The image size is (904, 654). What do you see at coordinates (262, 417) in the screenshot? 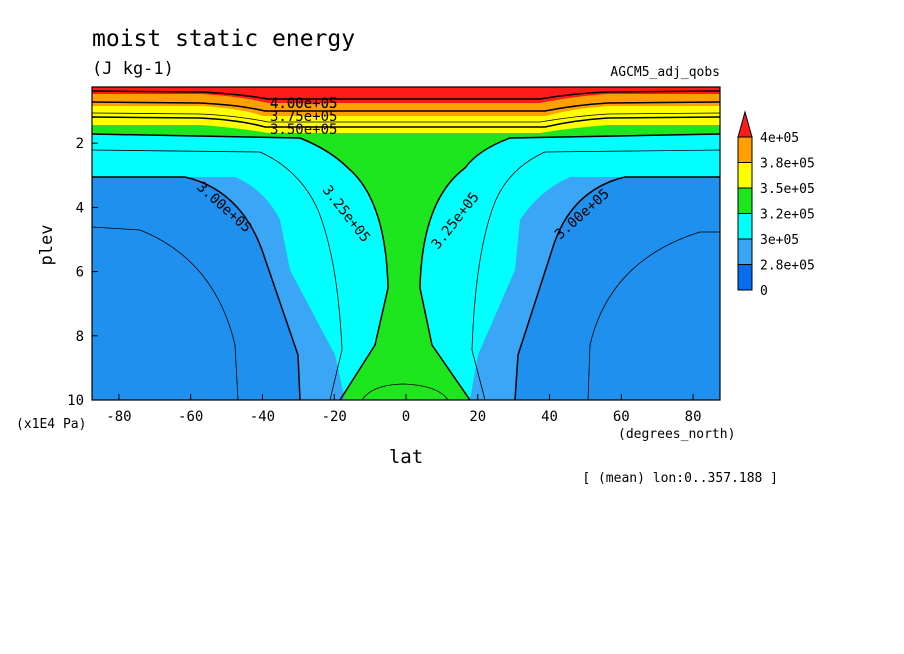
I see `x-tick-label: -40` at bounding box center [262, 417].